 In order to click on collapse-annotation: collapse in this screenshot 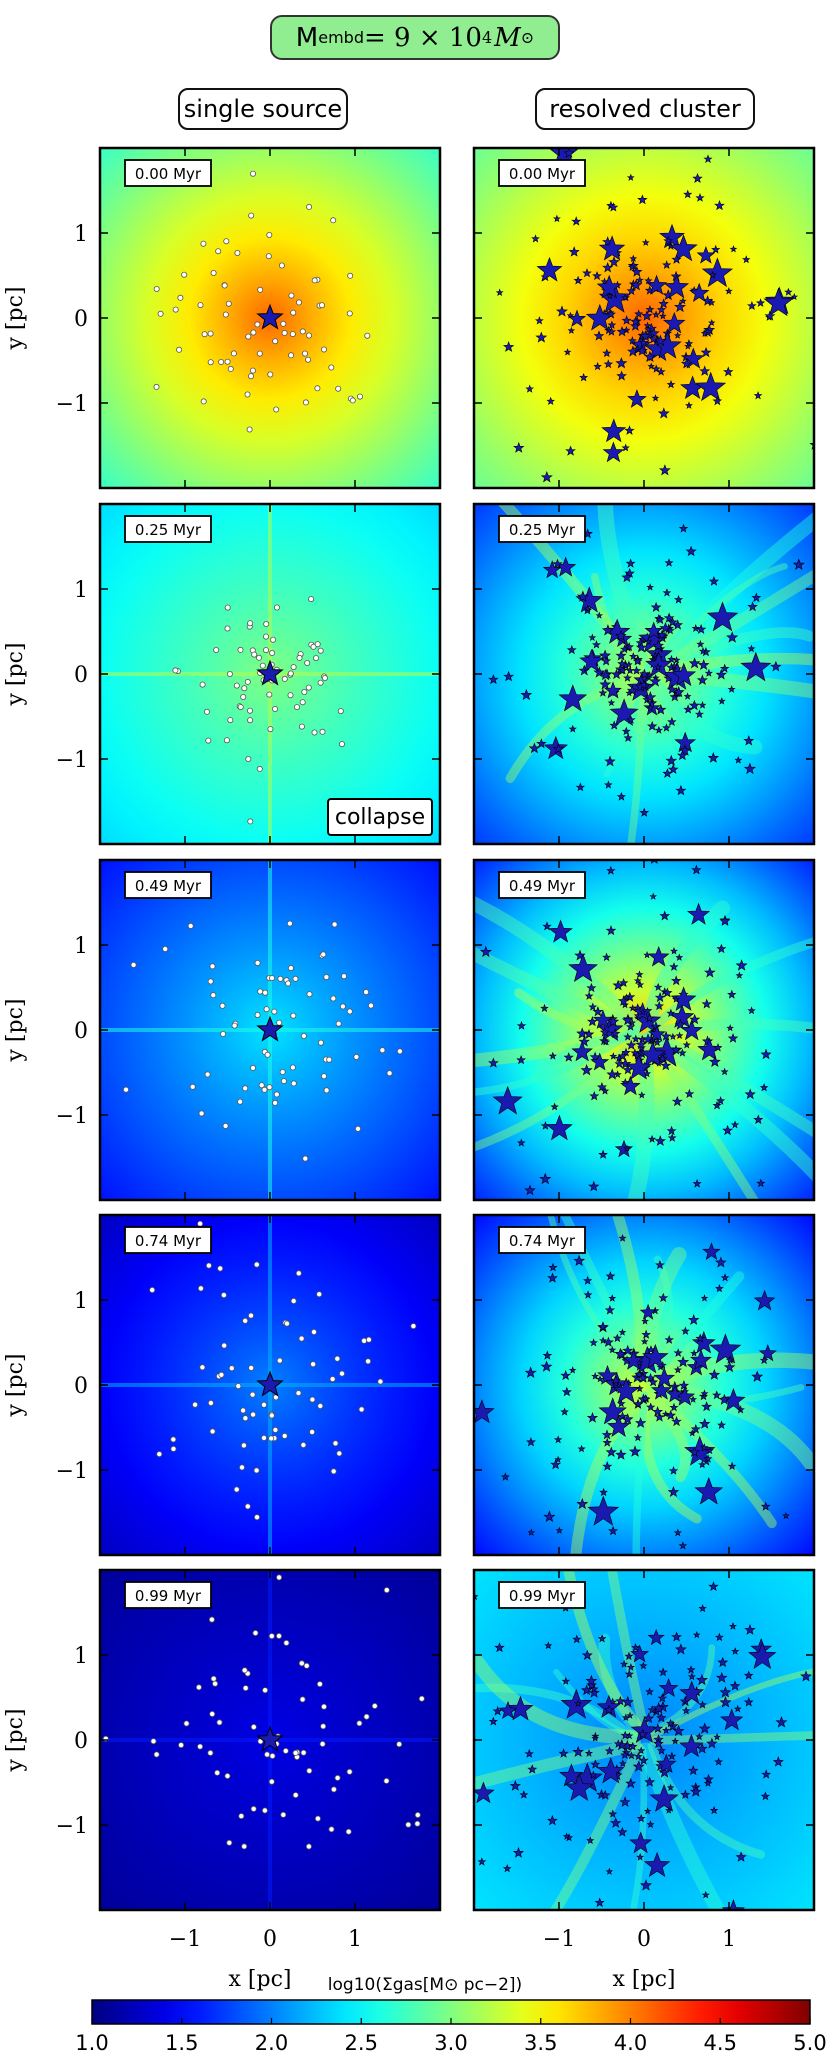, I will do `click(380, 817)`.